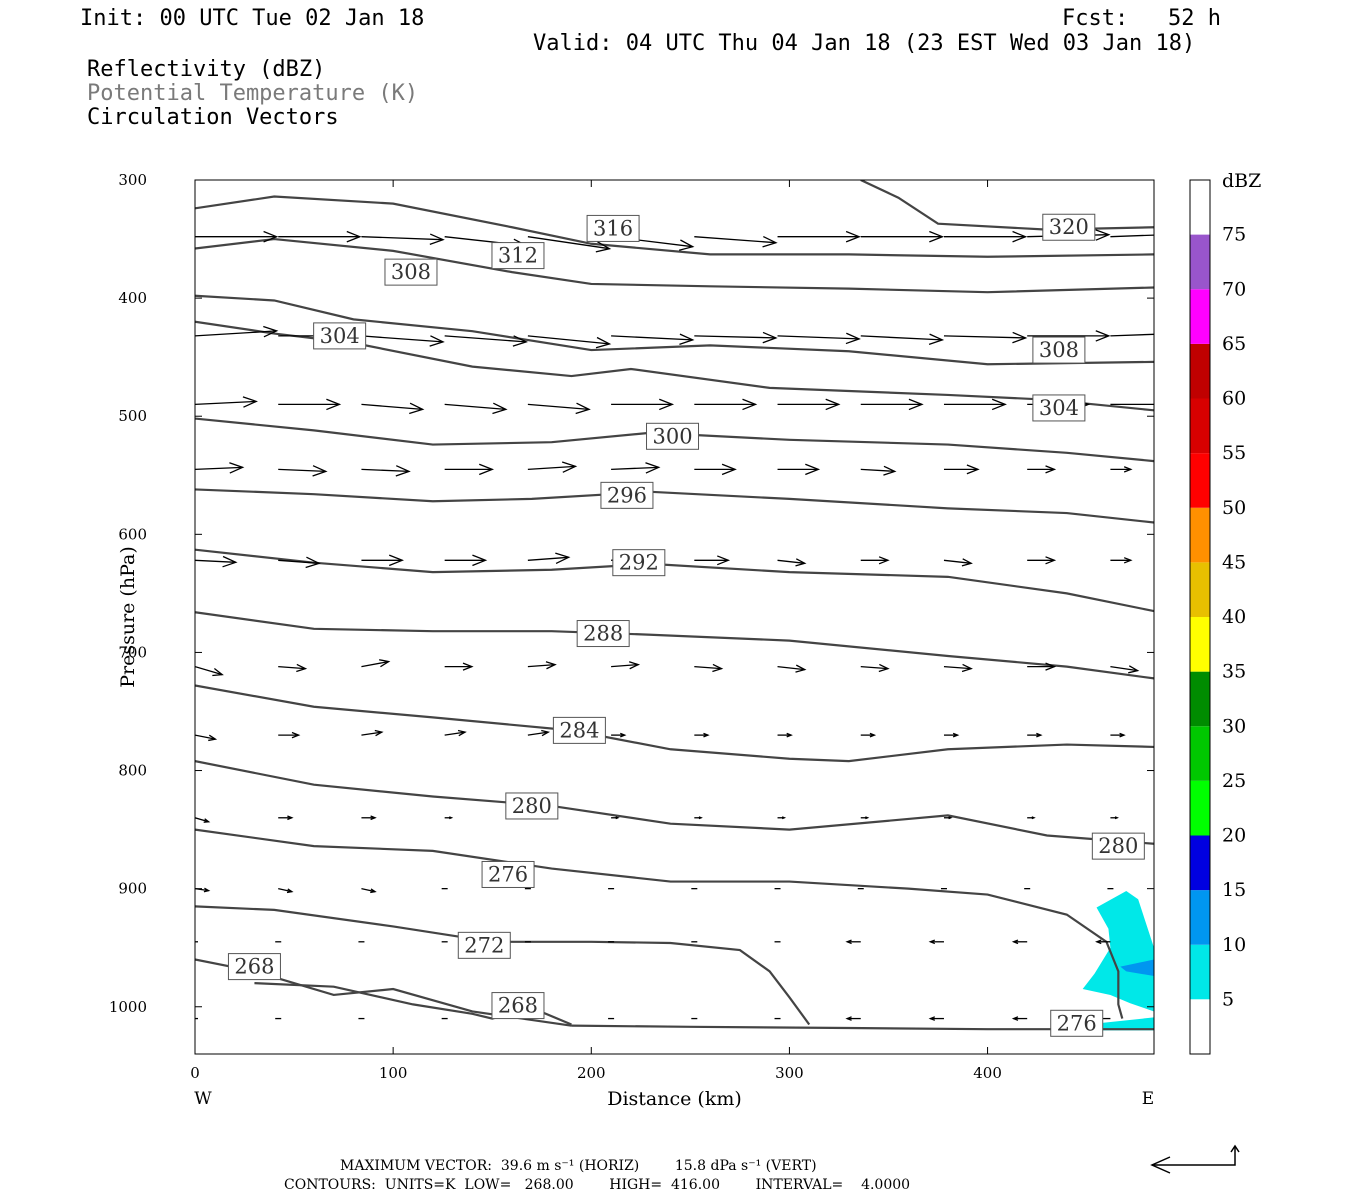 This screenshot has height=1200, width=1350. What do you see at coordinates (1234, 617) in the screenshot?
I see `colorbar-tick-label: 40` at bounding box center [1234, 617].